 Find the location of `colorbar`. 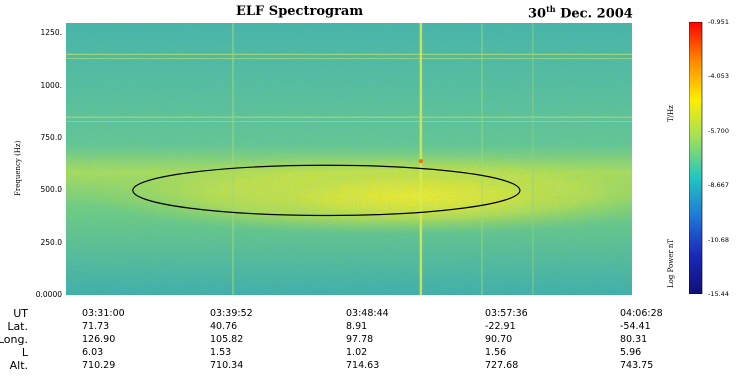

colorbar is located at coordinates (696, 158).